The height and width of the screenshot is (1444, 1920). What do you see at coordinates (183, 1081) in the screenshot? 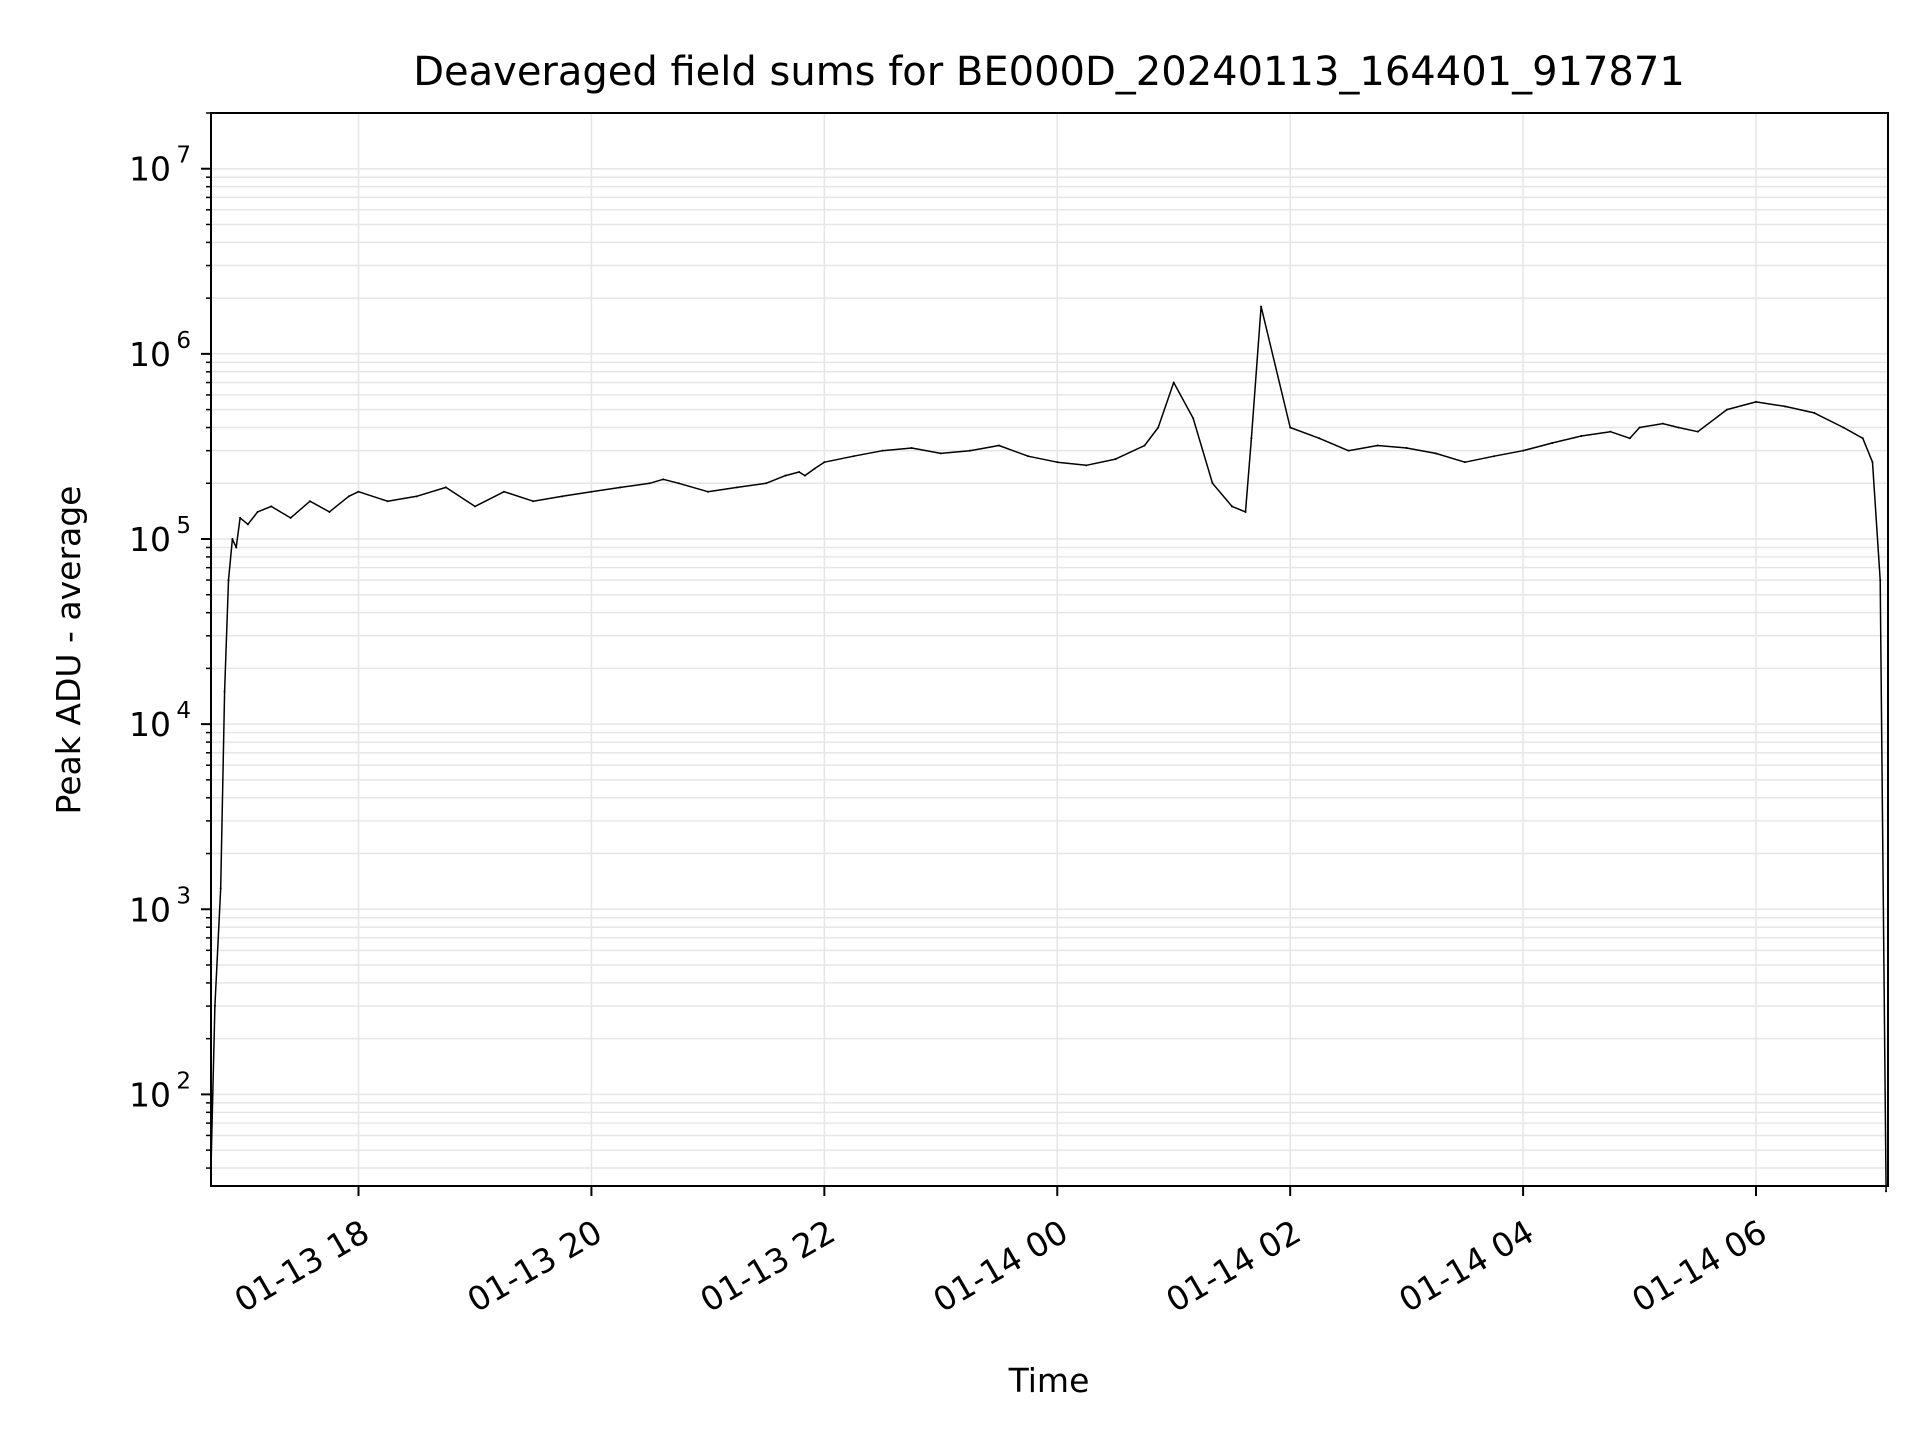
I see `y-tick-exponent: 2` at bounding box center [183, 1081].